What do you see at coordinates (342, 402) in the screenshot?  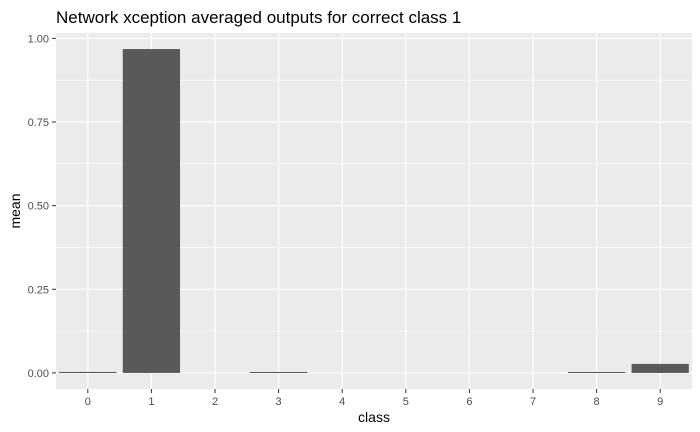 I see `x-tick-label: 4` at bounding box center [342, 402].